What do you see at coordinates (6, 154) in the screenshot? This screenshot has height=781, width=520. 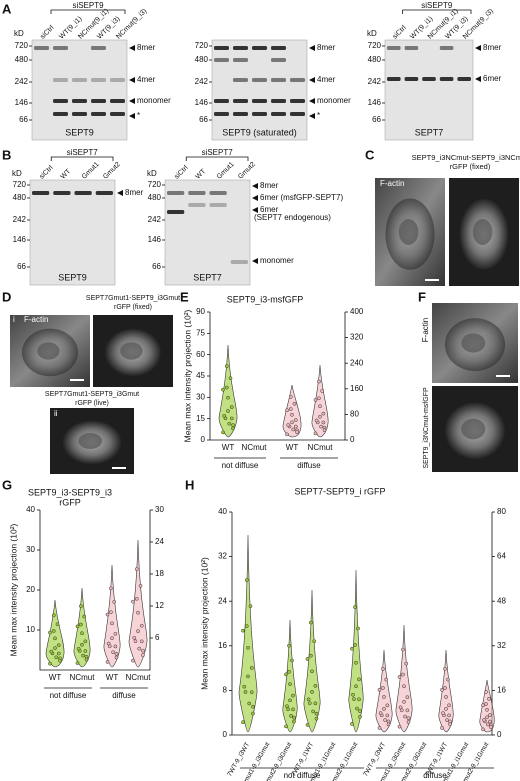 I see `panel-letter: B` at bounding box center [6, 154].